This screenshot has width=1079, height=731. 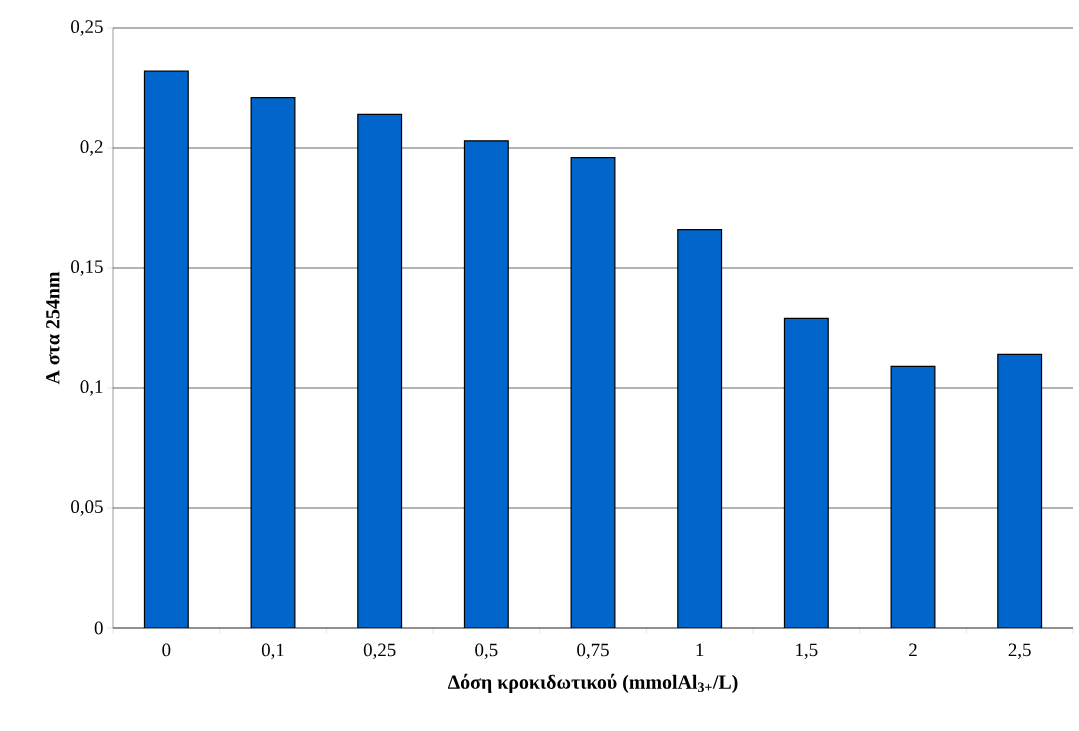 What do you see at coordinates (87, 508) in the screenshot?
I see `y-tick-label: 0,05` at bounding box center [87, 508].